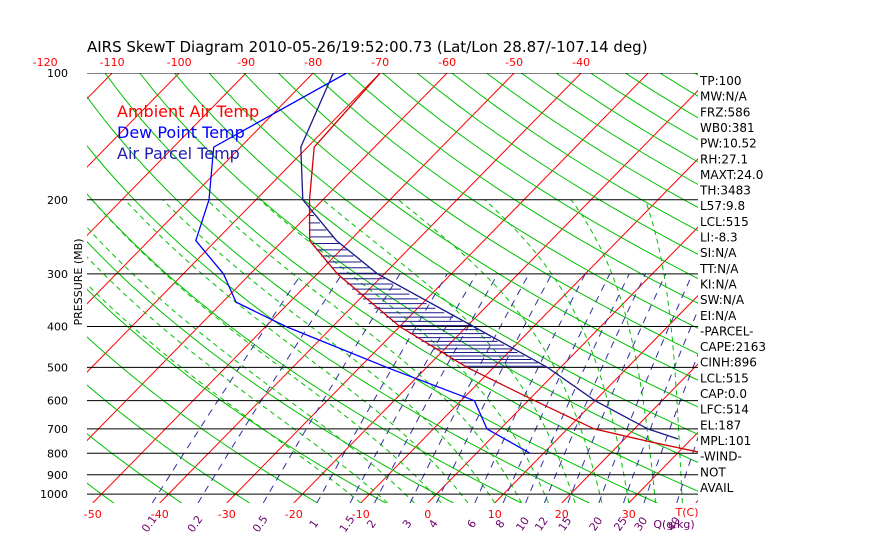 The width and height of the screenshot is (870, 560). Describe the element at coordinates (727, 128) in the screenshot. I see `index-entry: WB0:381` at that location.